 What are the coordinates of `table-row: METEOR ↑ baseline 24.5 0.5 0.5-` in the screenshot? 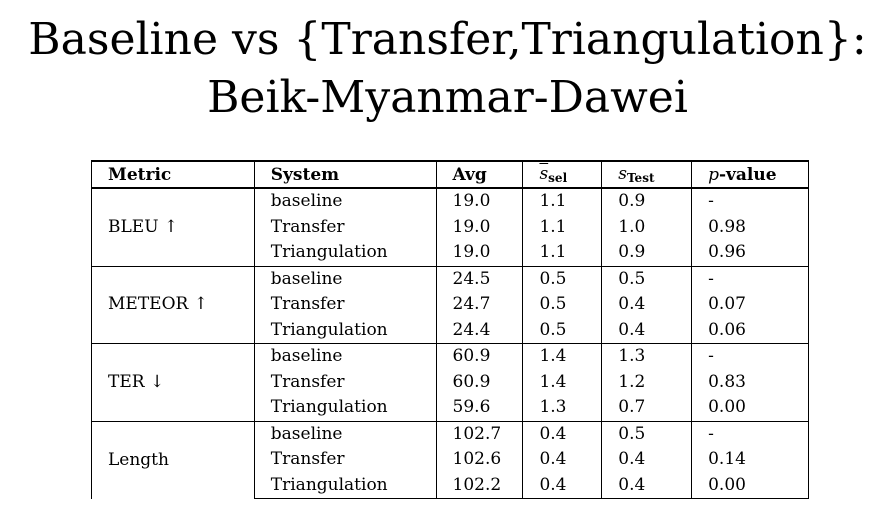 It's located at (450, 304).